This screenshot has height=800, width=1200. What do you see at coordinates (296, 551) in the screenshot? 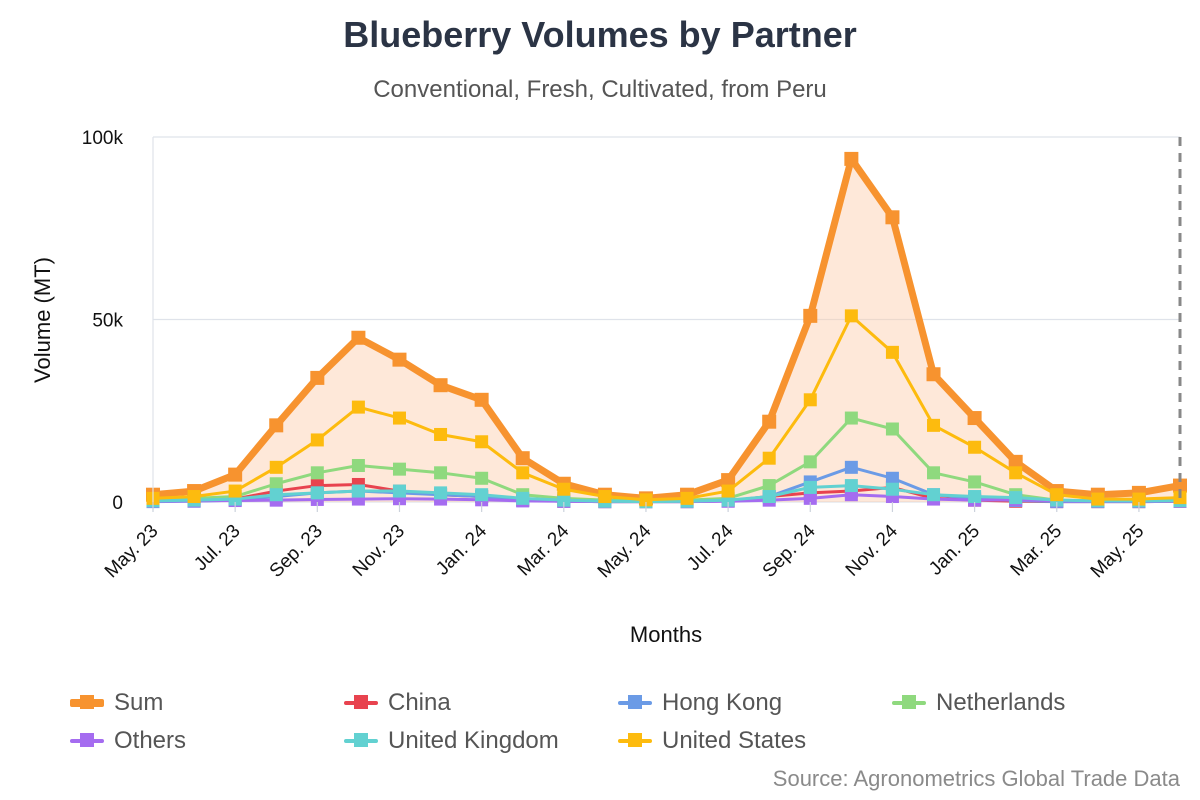
I see `x-tick-label: Sep. 23` at bounding box center [296, 551].